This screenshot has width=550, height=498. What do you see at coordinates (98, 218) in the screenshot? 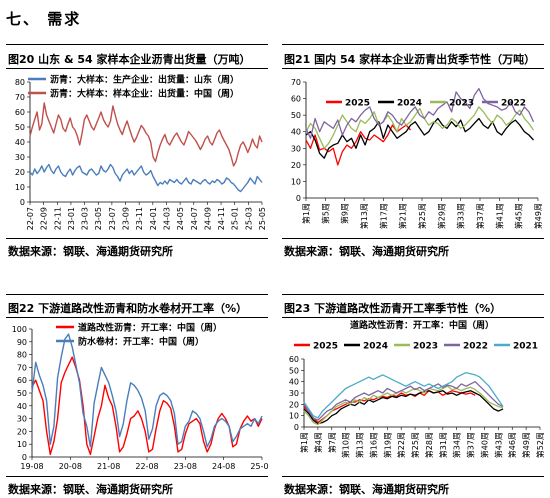
I see `x-tick-label: 23-05` at bounding box center [98, 218].